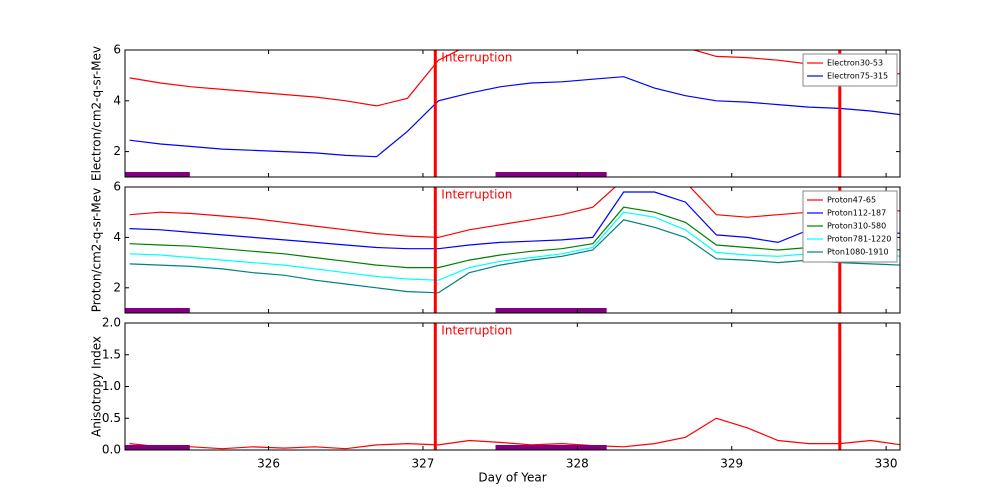 The height and width of the screenshot is (500, 1000). Describe the element at coordinates (856, 226) in the screenshot. I see `legend-label: Proton310-580` at that location.